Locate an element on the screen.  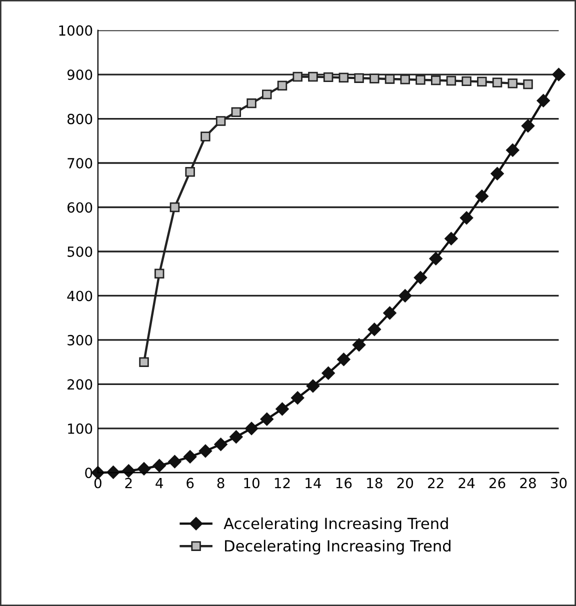
y-tick-label: 1000 is located at coordinates (75, 30).